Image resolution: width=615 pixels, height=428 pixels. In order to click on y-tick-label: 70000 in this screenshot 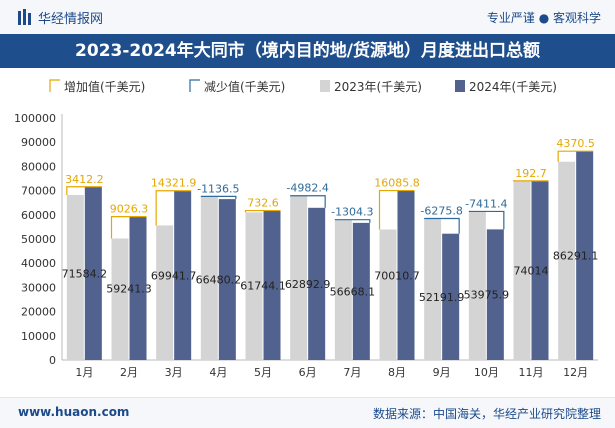, I will do `click(38, 191)`.